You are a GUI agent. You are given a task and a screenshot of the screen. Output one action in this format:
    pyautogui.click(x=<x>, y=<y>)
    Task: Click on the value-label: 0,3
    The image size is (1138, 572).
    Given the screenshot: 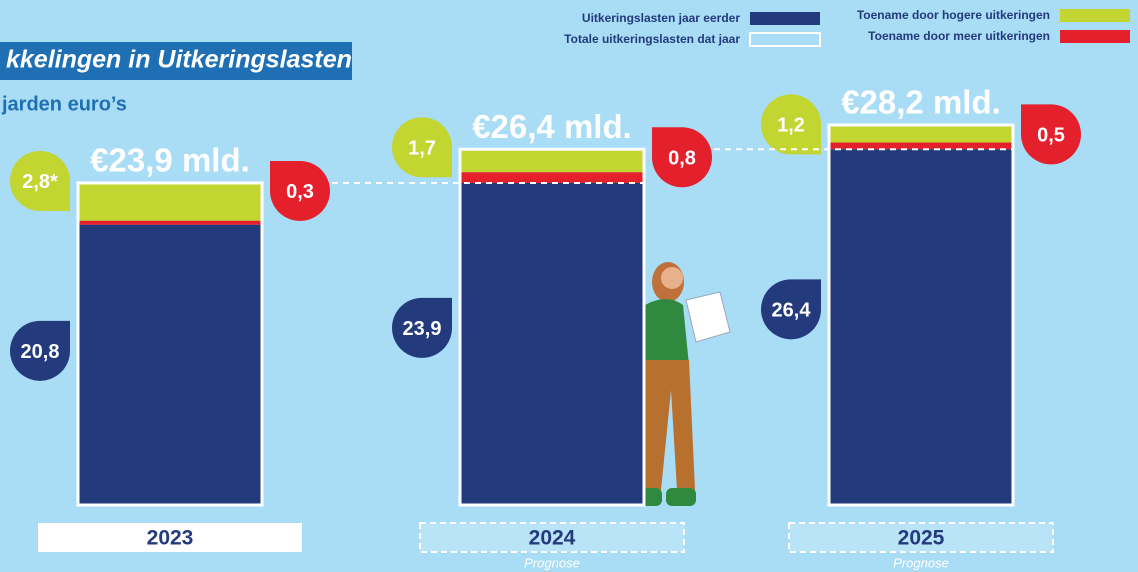 What is the action you would take?
    pyautogui.click(x=300, y=192)
    